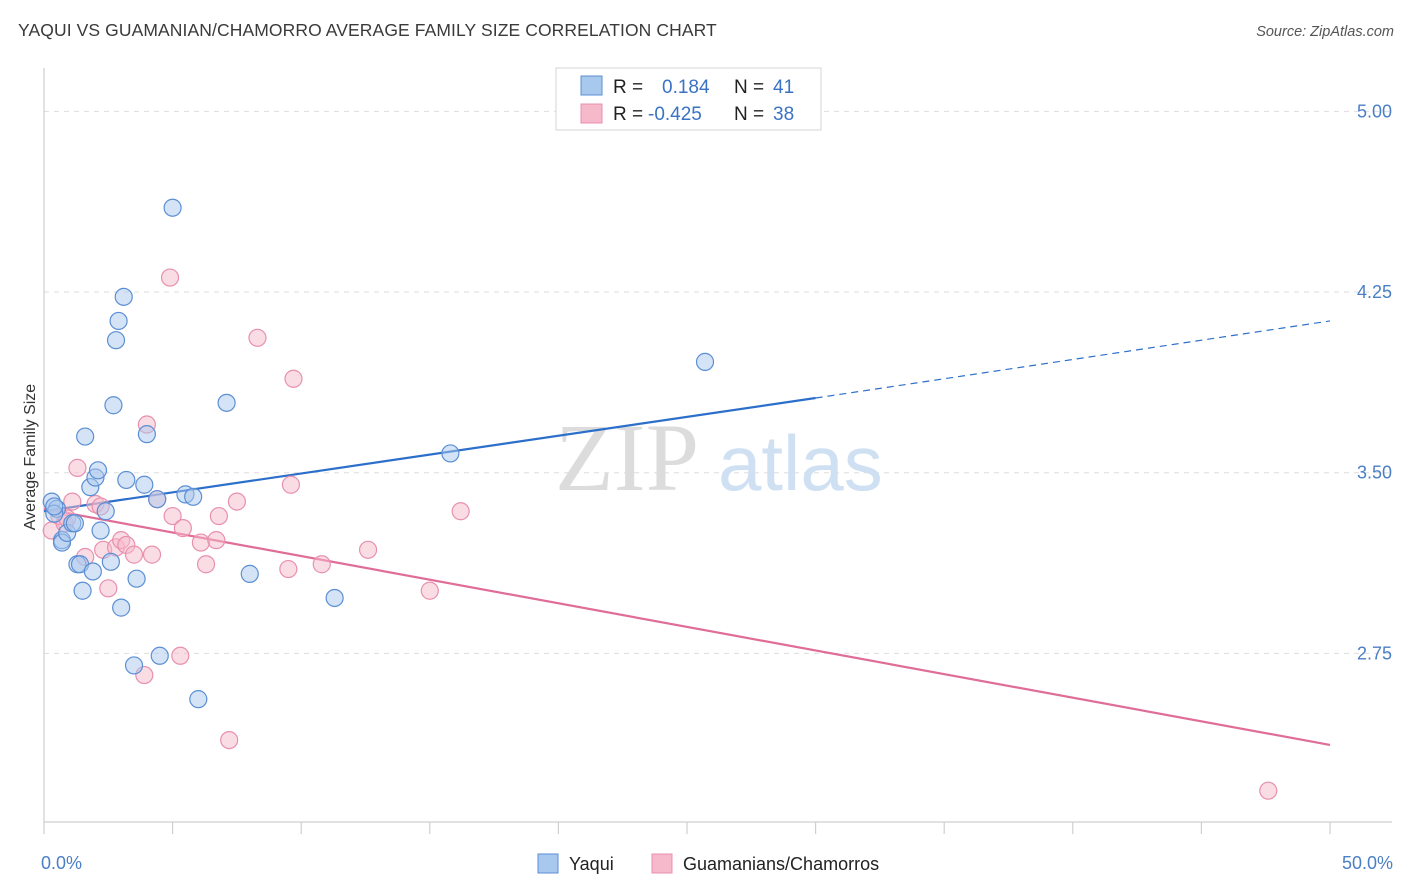 This screenshot has height=892, width=1406. What do you see at coordinates (783, 87) in the screenshot?
I see `legend-n-value-1: 41` at bounding box center [783, 87].